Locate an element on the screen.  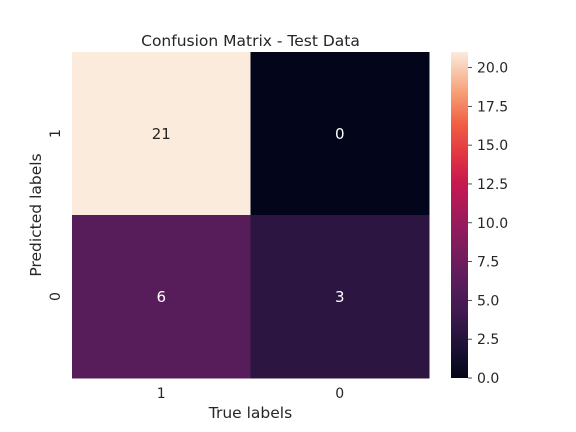
colorbar-tick-label: 20.0 is located at coordinates (492, 69).